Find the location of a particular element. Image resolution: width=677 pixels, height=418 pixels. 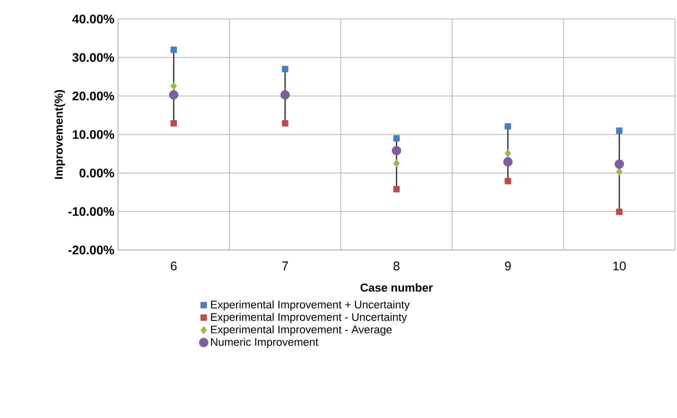

y-tick-label: 40.00% is located at coordinates (93, 19).